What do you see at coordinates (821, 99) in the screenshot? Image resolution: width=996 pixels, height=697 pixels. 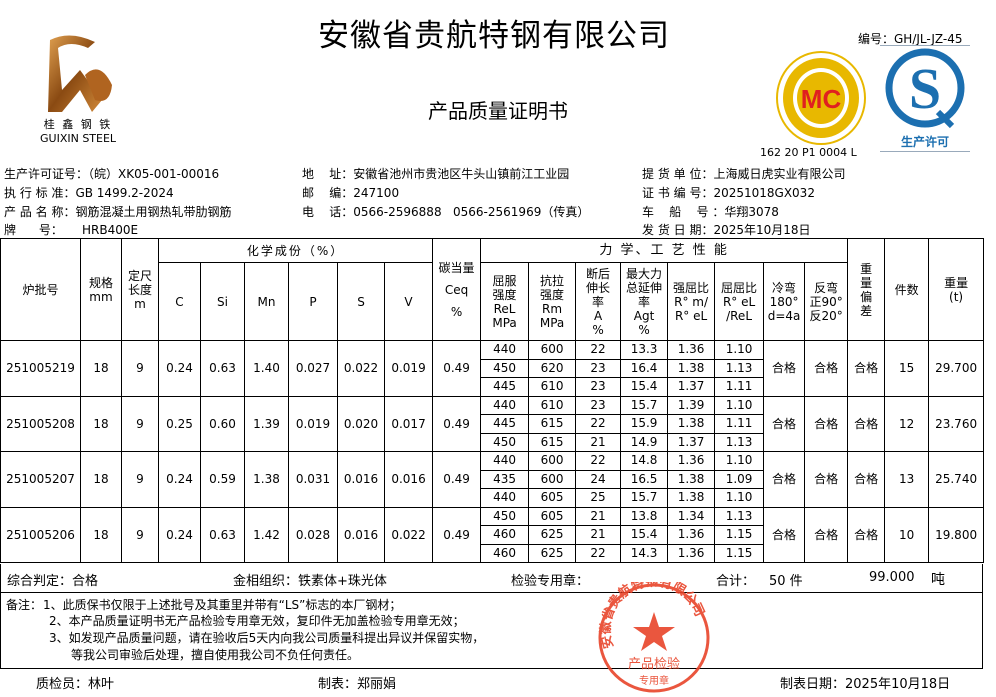 I see `svg-text: MC` at bounding box center [821, 99].